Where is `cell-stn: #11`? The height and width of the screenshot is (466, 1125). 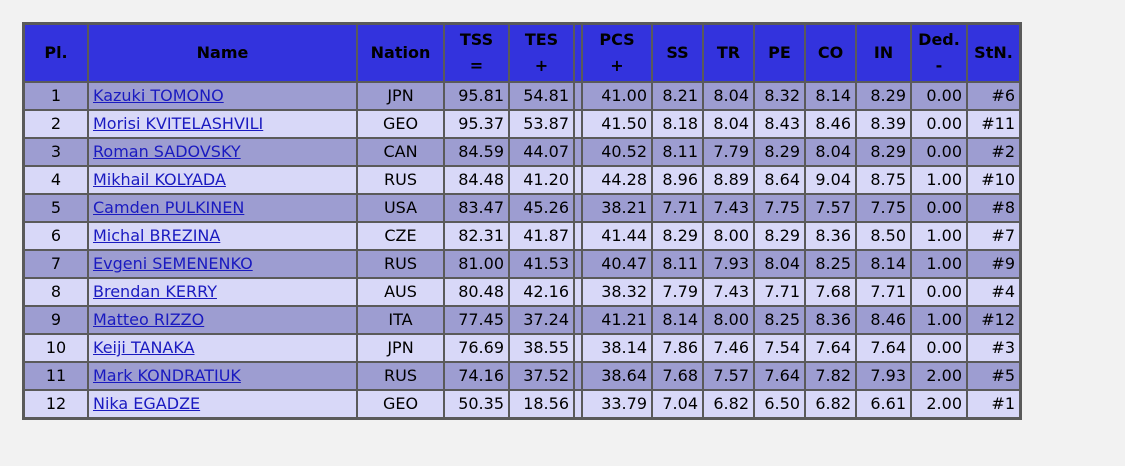
cell-stn: #11 is located at coordinates (993, 124).